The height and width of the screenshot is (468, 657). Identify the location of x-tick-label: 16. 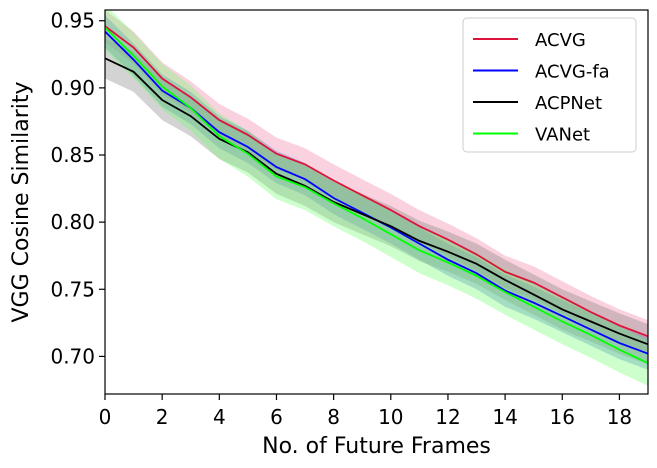
(562, 417).